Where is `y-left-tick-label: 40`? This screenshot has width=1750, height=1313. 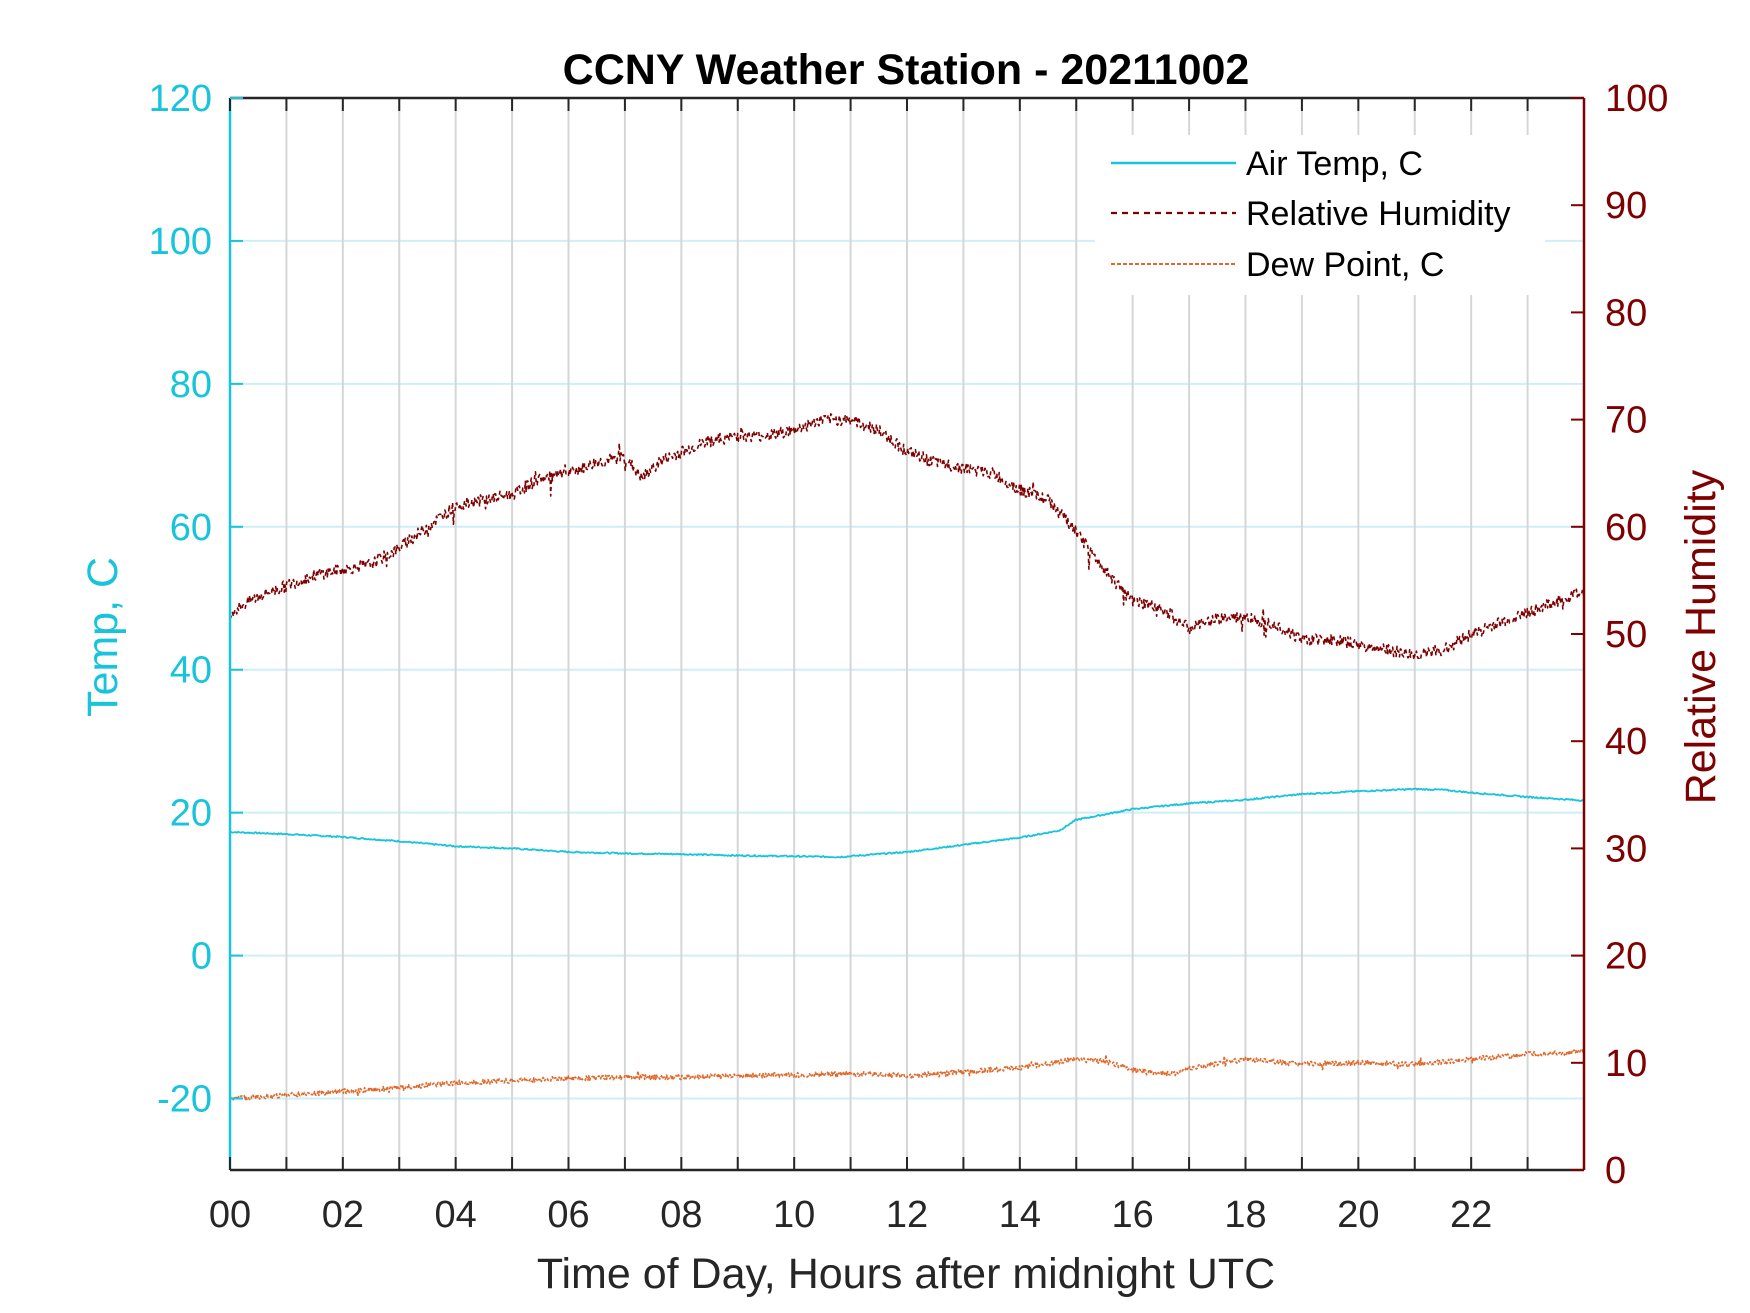
y-left-tick-label: 40 is located at coordinates (191, 671).